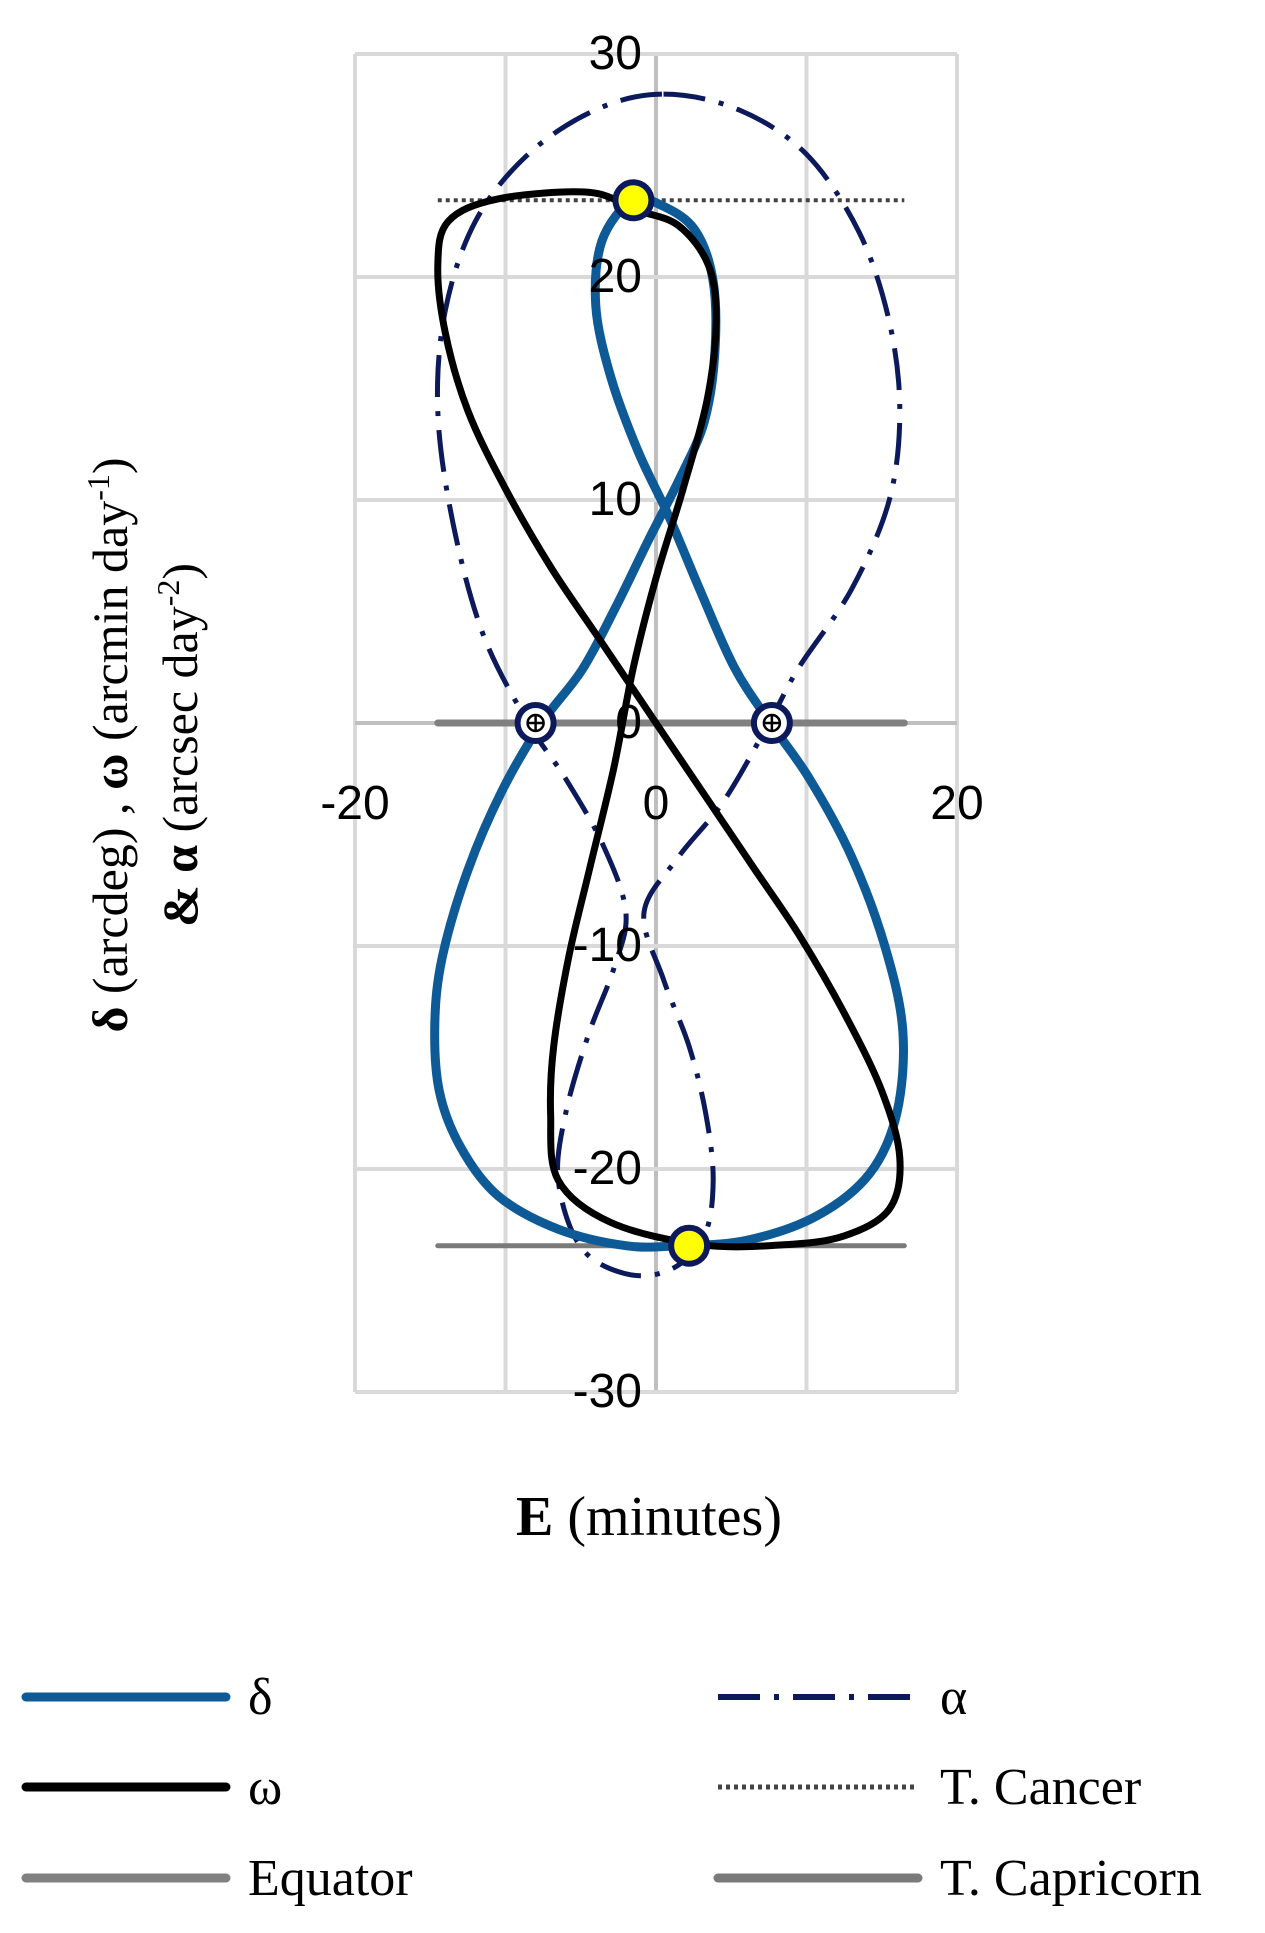  I want to click on y-axis-title-run: ω, so click(110, 771).